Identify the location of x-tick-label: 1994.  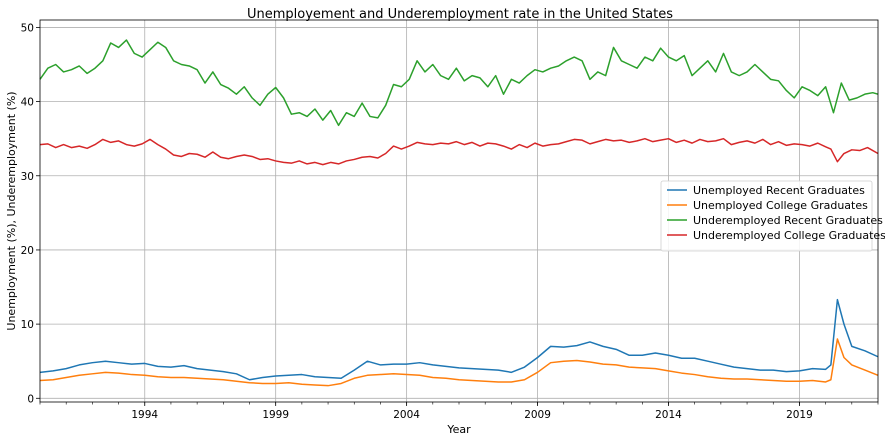
(144, 415).